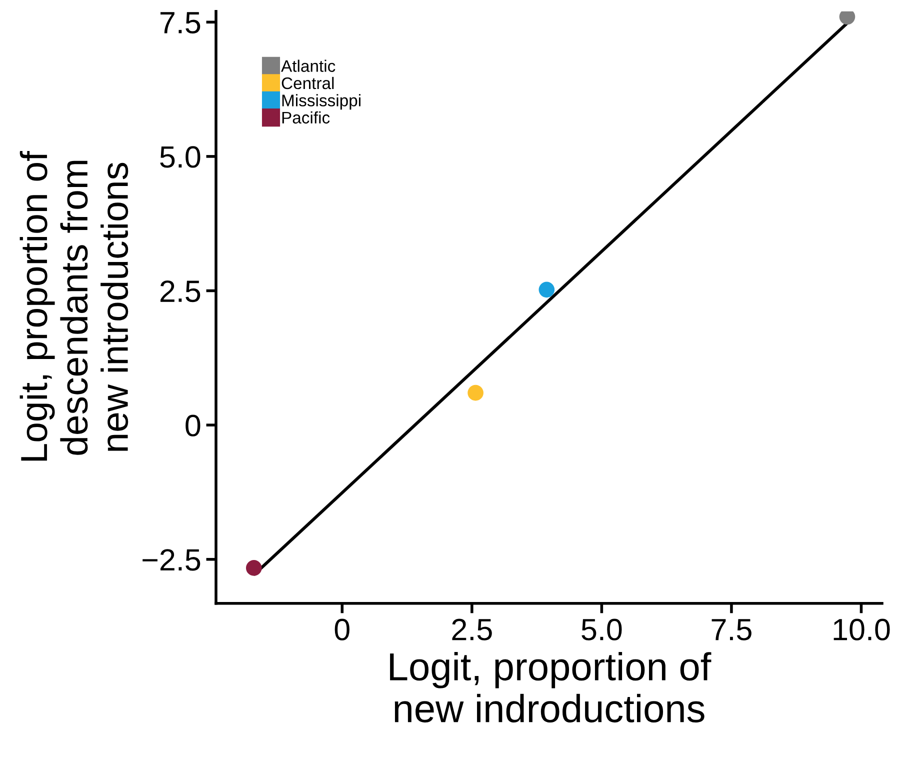  I want to click on y-tick-label: 0, so click(193, 425).